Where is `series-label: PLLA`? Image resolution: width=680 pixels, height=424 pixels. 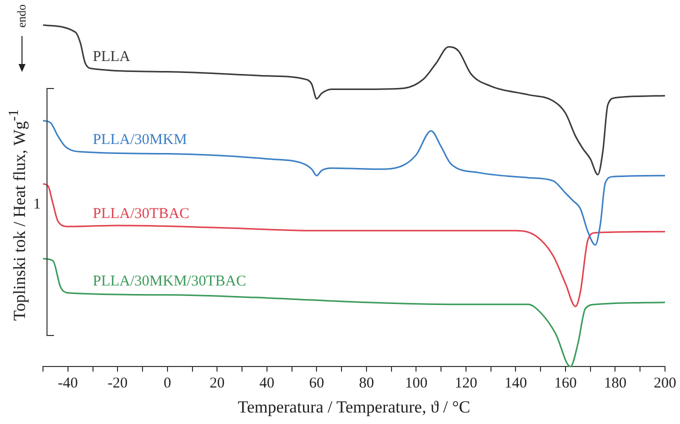 series-label: PLLA is located at coordinates (111, 57).